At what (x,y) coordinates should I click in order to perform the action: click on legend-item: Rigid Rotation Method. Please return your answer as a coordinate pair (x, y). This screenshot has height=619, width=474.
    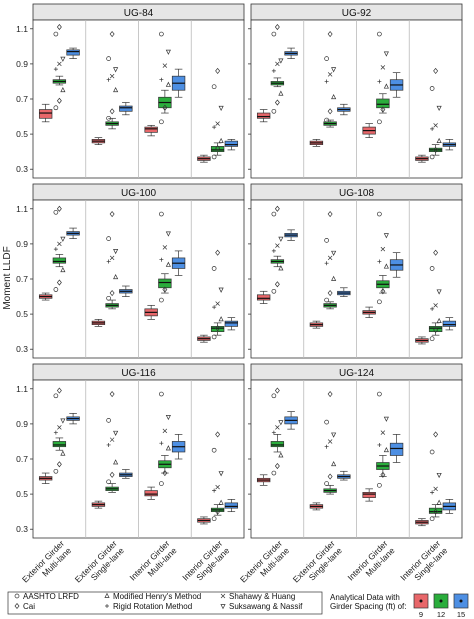
    Looking at the image, I should click on (148, 606).